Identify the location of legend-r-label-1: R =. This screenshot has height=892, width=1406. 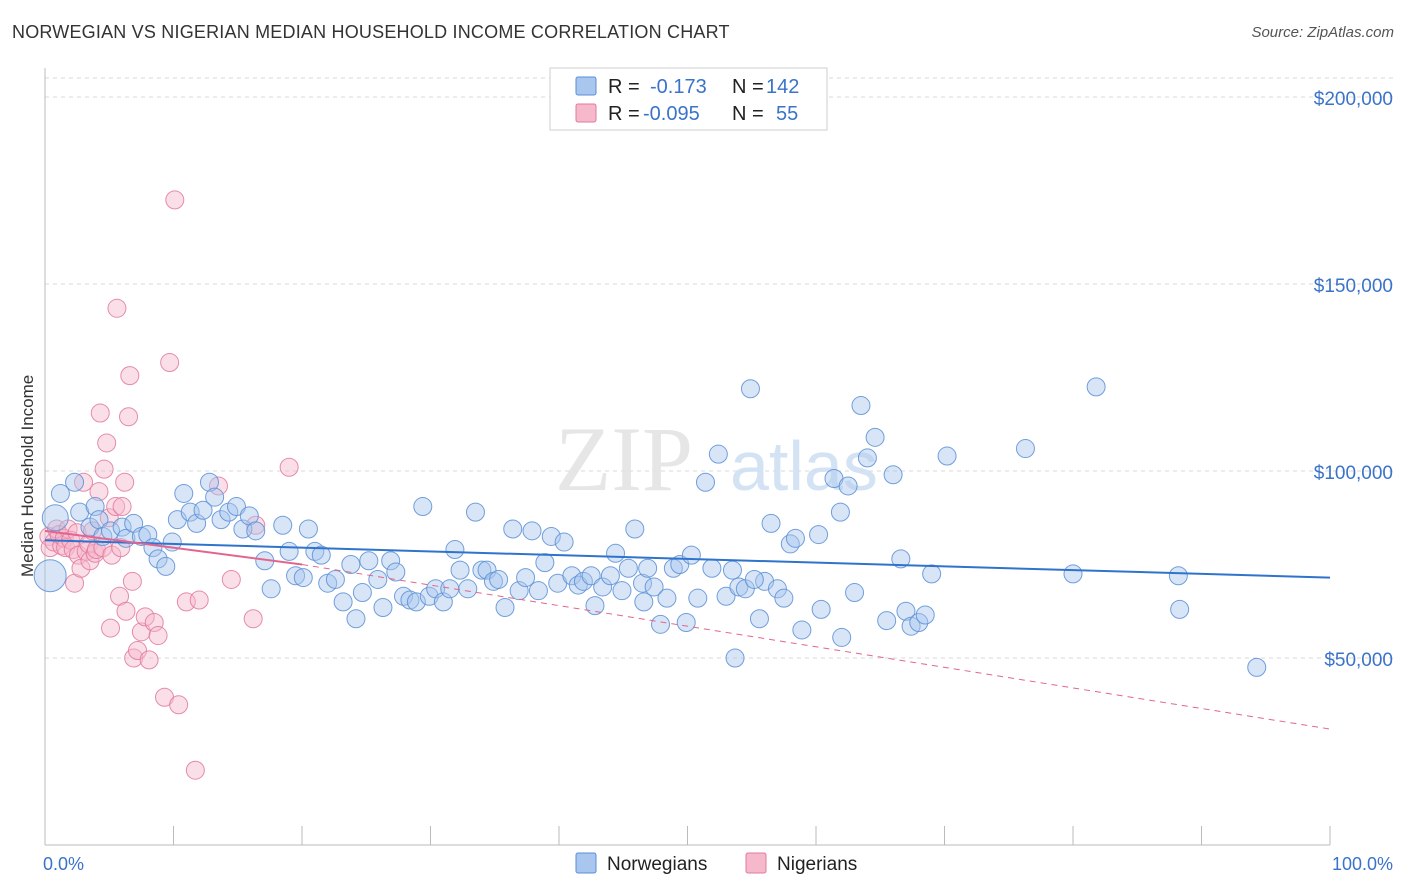
(624, 87).